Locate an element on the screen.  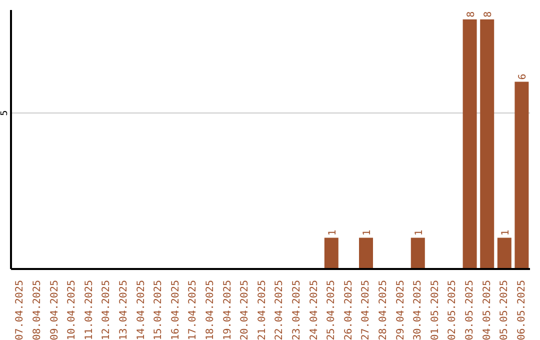
x-tick-label: 24.04.2025 is located at coordinates (314, 310).